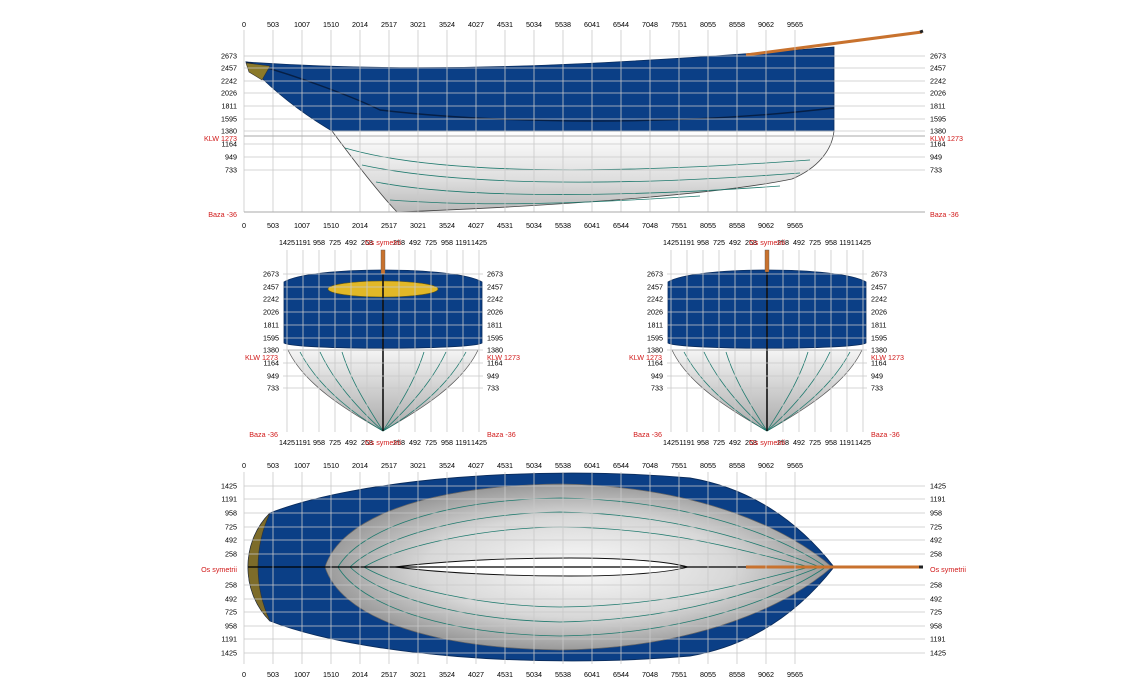 This screenshot has width=1148, height=698. I want to click on stern-base-label-left: Baza -36, so click(263, 434).